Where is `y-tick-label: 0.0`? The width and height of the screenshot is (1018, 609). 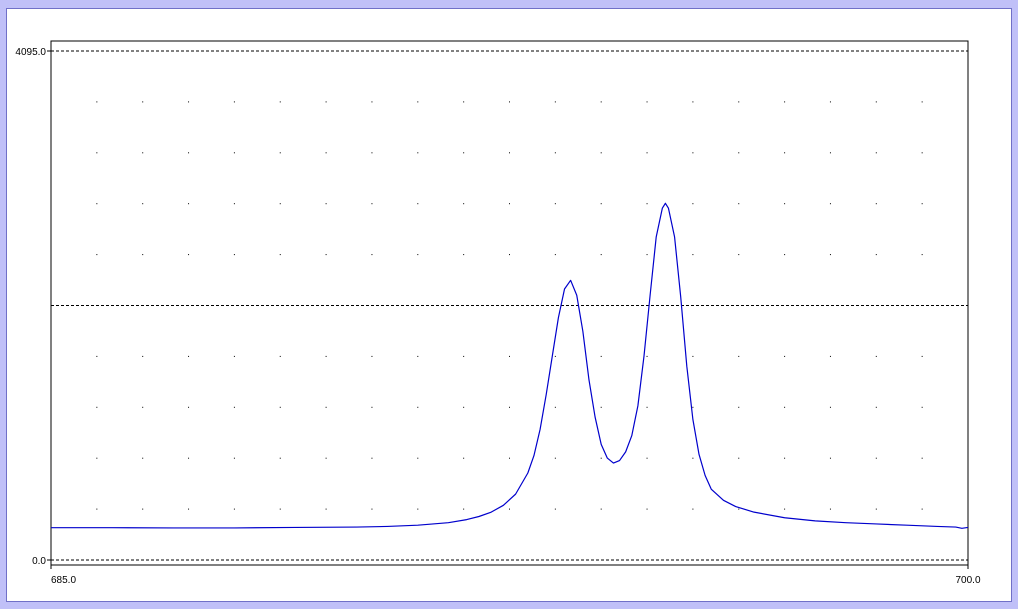
y-tick-label: 0.0 is located at coordinates (39, 561).